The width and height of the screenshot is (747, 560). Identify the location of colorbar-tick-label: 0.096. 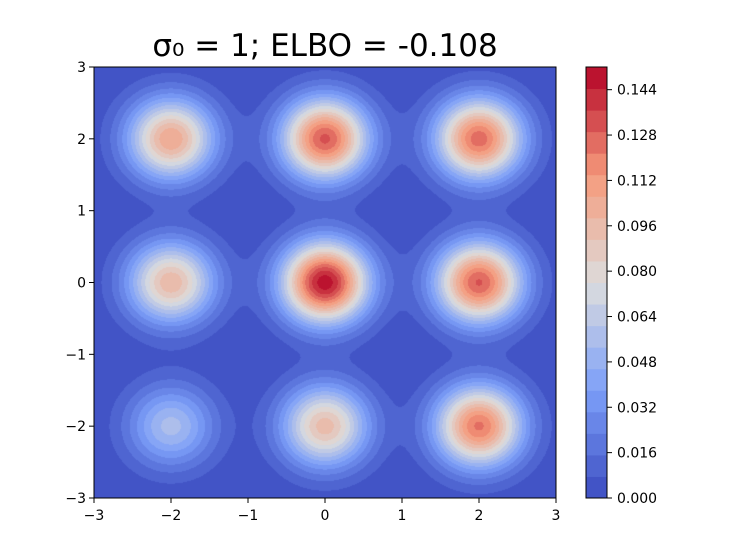
(637, 227).